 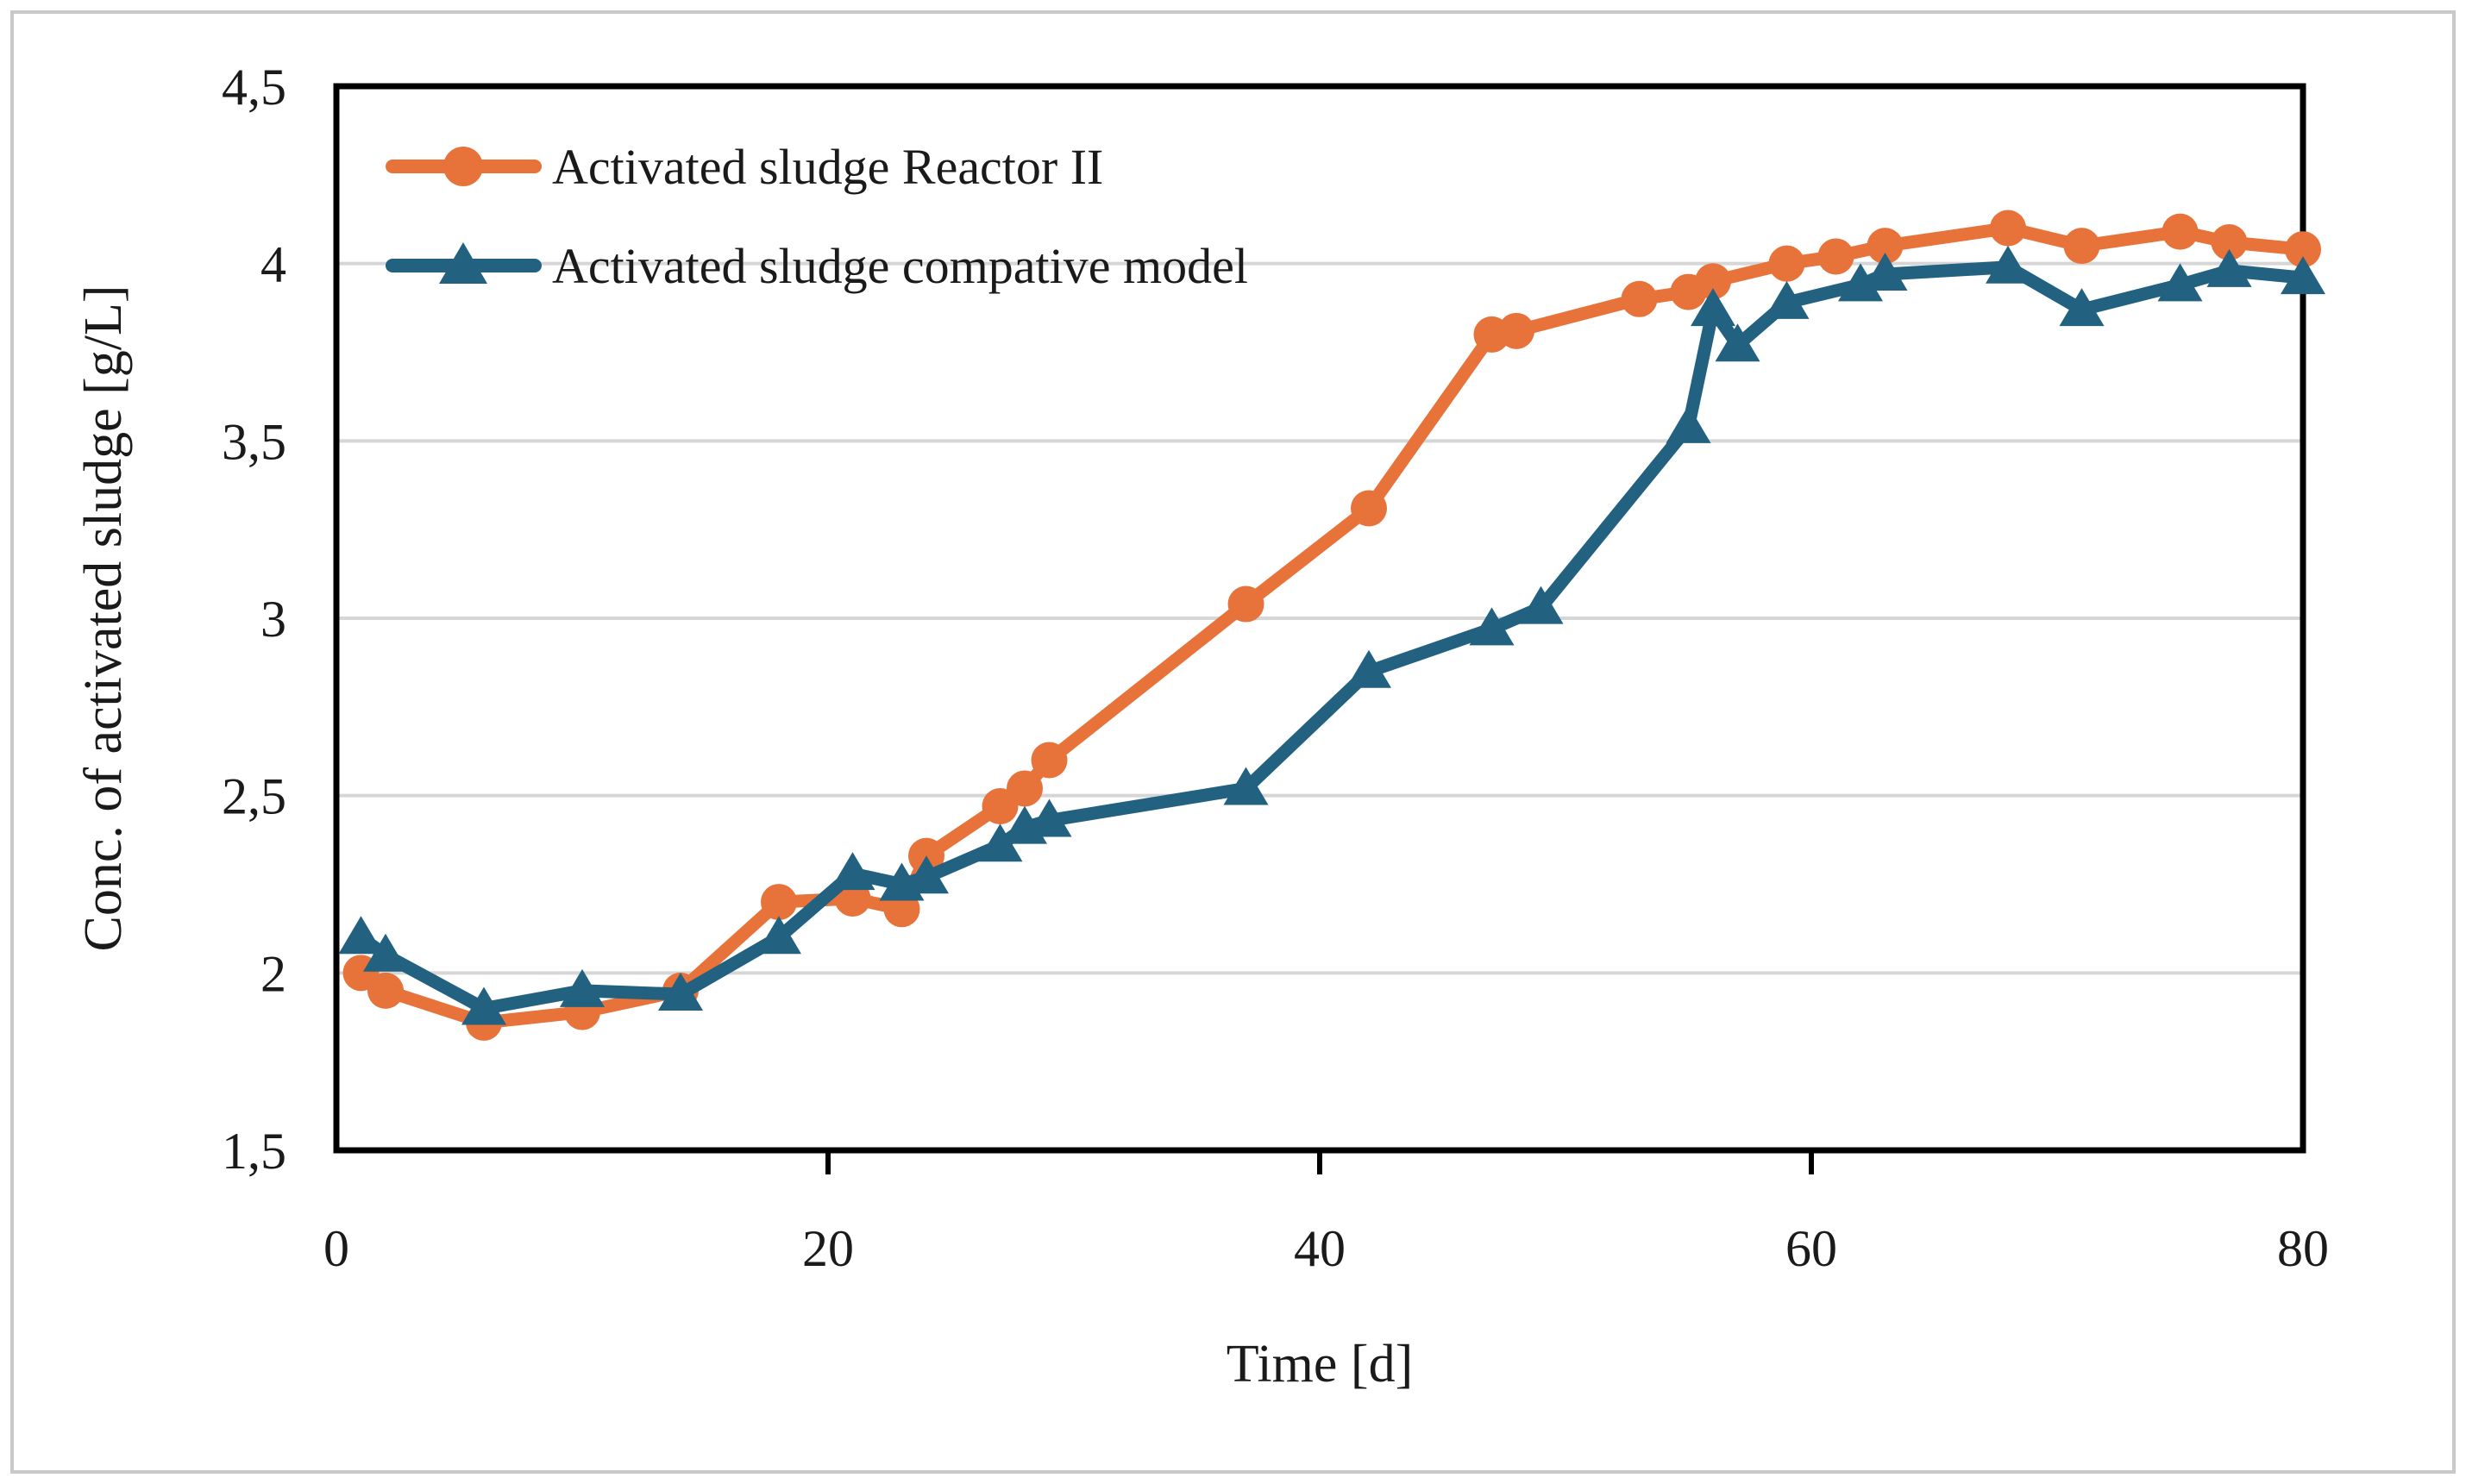 I want to click on legend-item-reactor: Activated sludge Reactor II, so click(x=744, y=167).